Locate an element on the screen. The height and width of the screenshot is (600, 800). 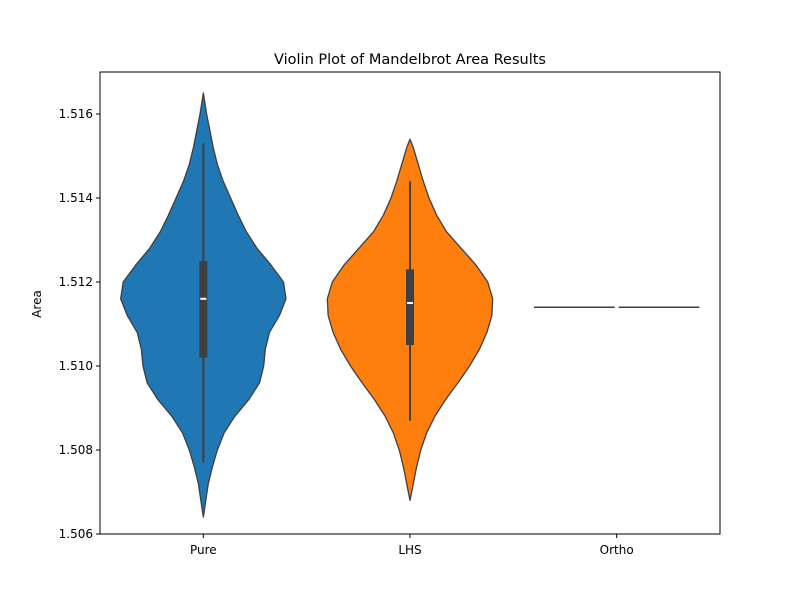
violin-lhs is located at coordinates (410, 320).